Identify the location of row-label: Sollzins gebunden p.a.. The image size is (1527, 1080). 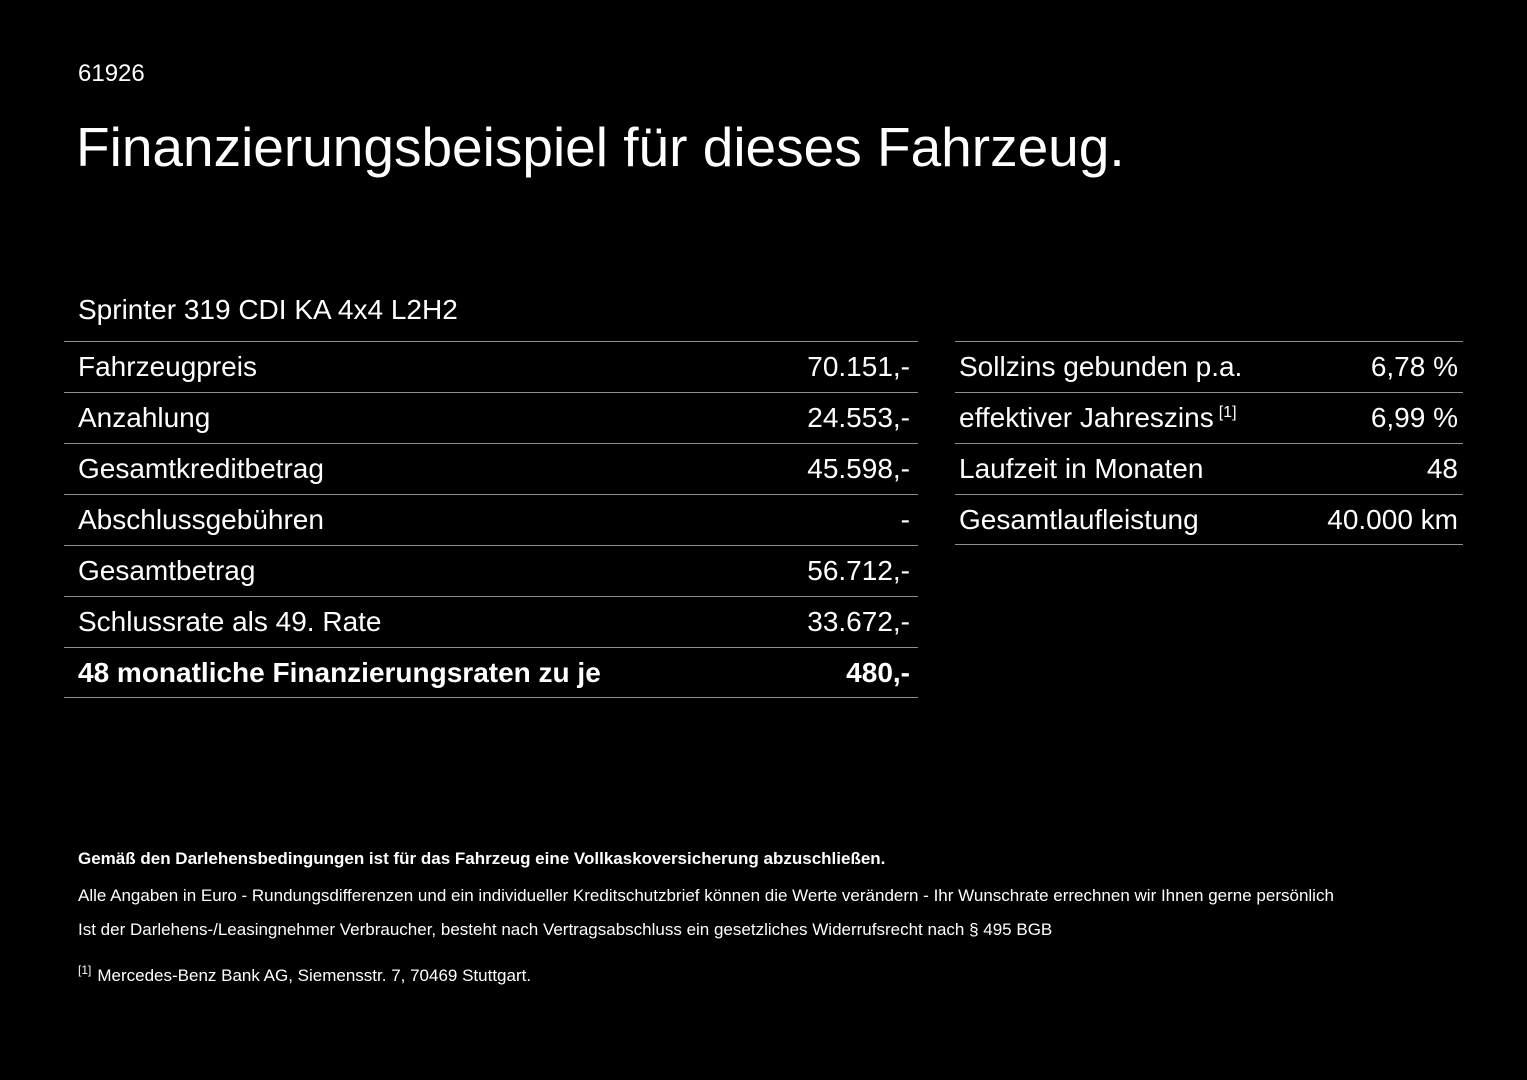
(1101, 366).